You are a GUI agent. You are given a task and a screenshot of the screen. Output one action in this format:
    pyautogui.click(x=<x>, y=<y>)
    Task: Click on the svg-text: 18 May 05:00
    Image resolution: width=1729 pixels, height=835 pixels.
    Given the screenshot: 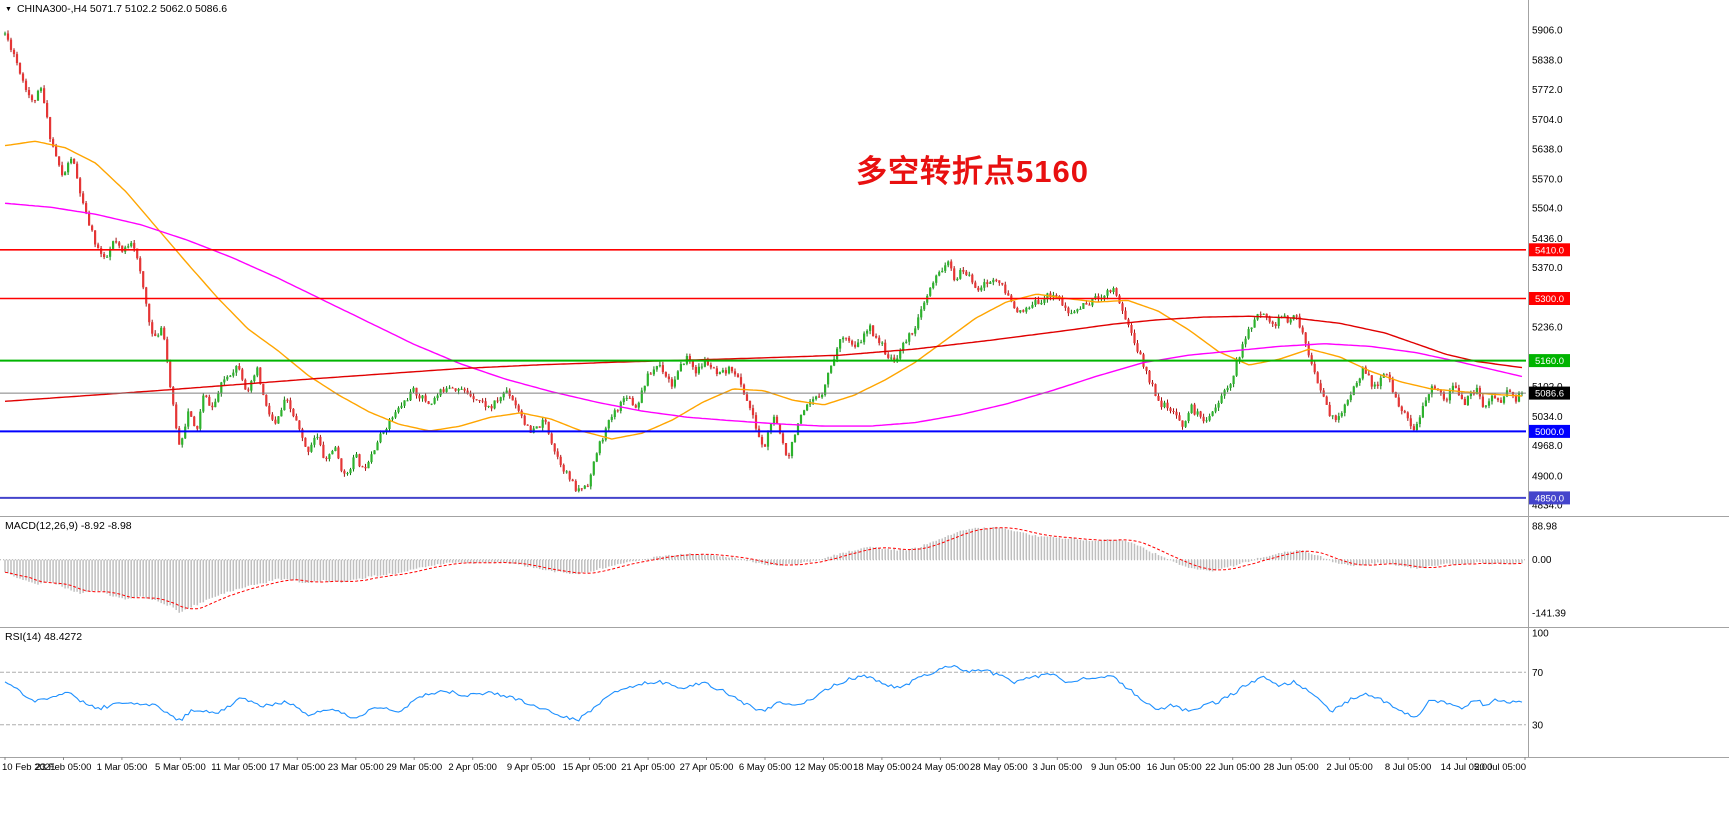 What is the action you would take?
    pyautogui.click(x=882, y=767)
    